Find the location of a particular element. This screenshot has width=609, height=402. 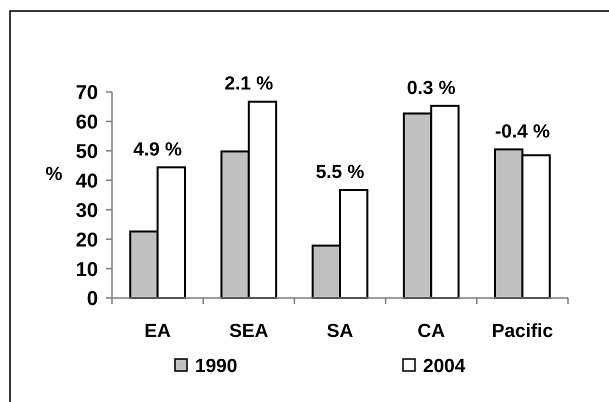

y-tick-label: 0 is located at coordinates (92, 299).